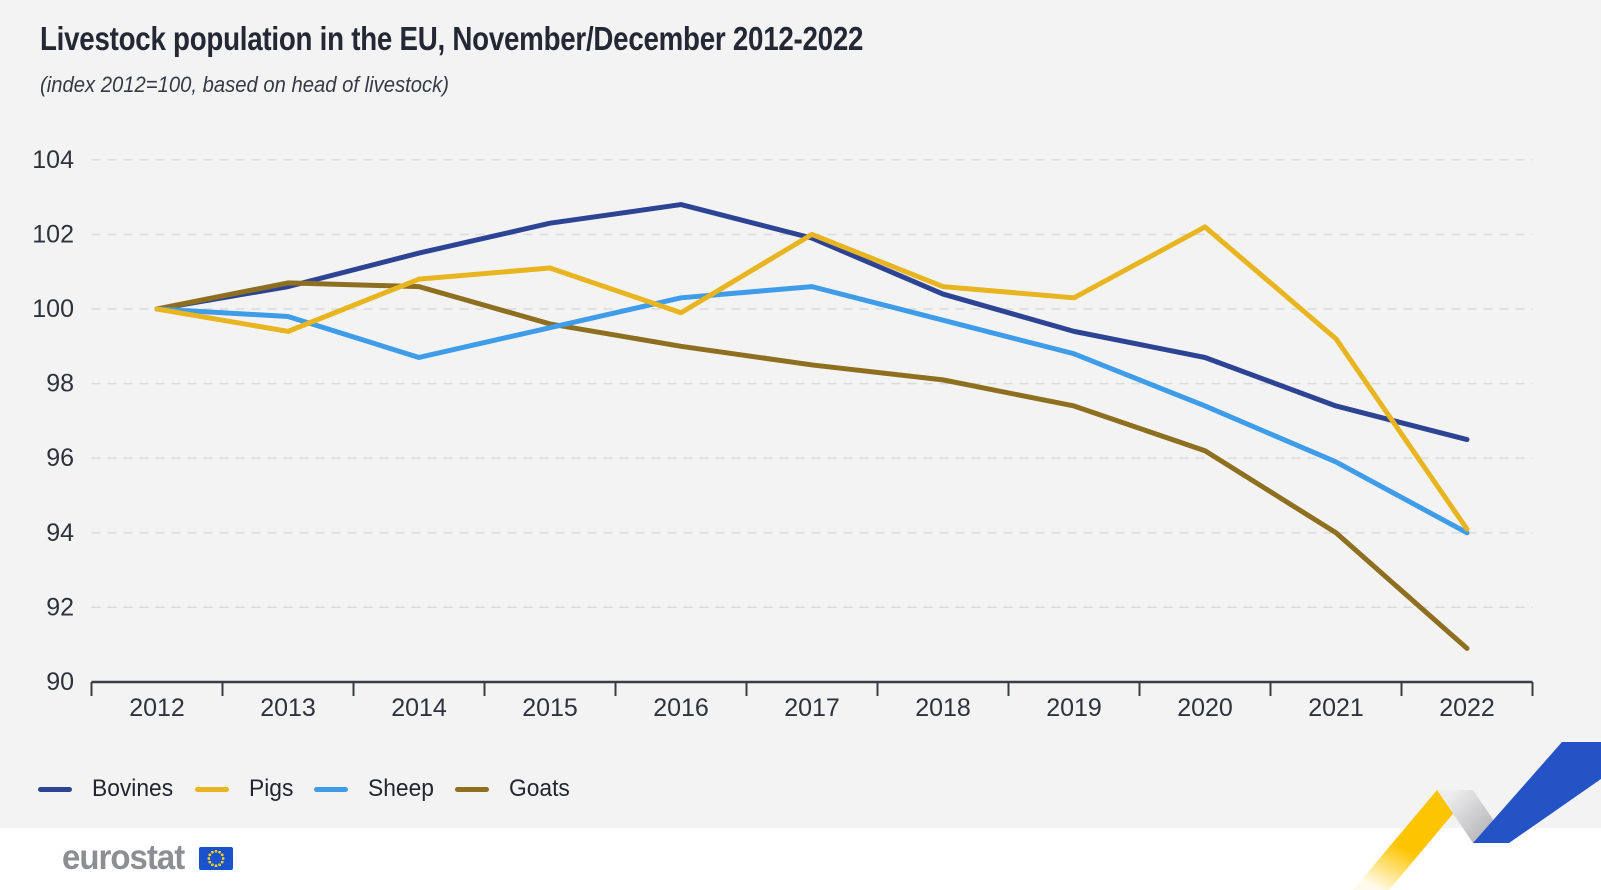  I want to click on legend-swatch-sheep, so click(331, 789).